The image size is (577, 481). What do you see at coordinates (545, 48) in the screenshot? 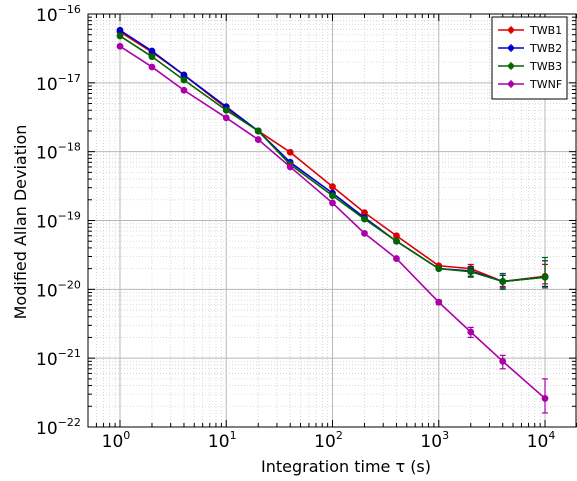
I see `legend-label: TWB2` at bounding box center [545, 48].